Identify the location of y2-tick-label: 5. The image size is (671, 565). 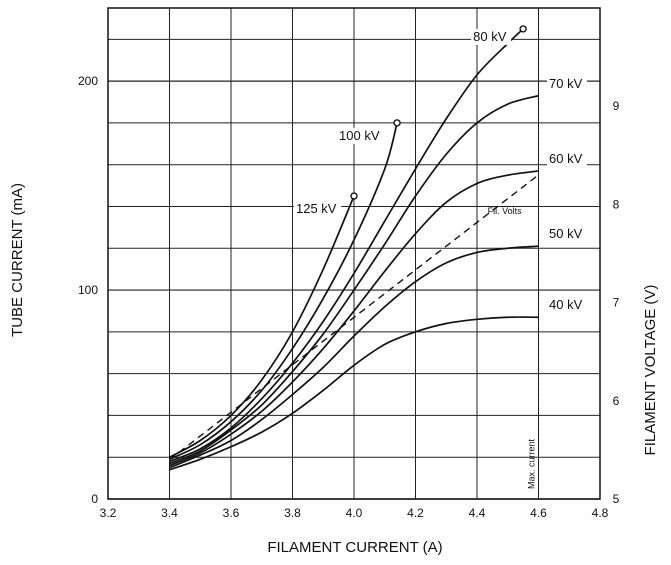
(616, 499).